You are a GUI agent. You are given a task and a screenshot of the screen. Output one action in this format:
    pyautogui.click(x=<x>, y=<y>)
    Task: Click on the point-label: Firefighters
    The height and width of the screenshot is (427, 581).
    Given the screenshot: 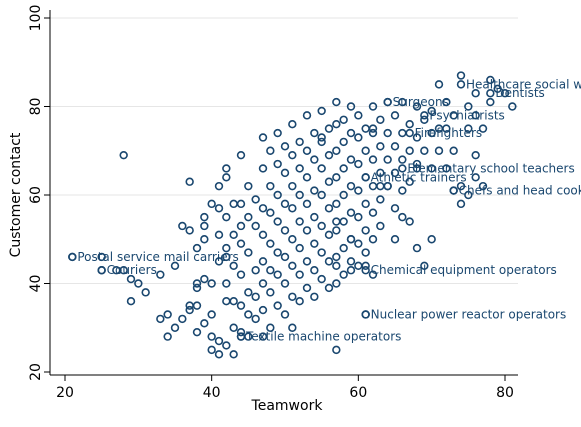 What is the action you would take?
    pyautogui.click(x=448, y=133)
    